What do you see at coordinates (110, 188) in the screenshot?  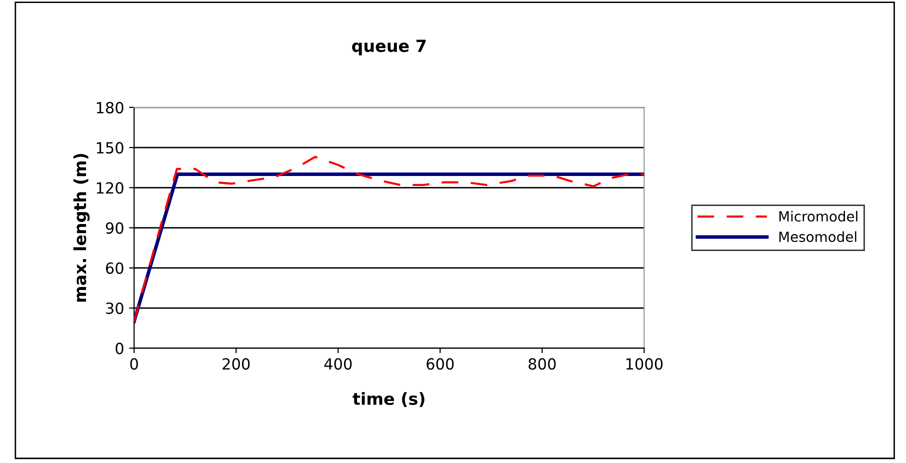 I see `y-tick-label: 120` at bounding box center [110, 188].